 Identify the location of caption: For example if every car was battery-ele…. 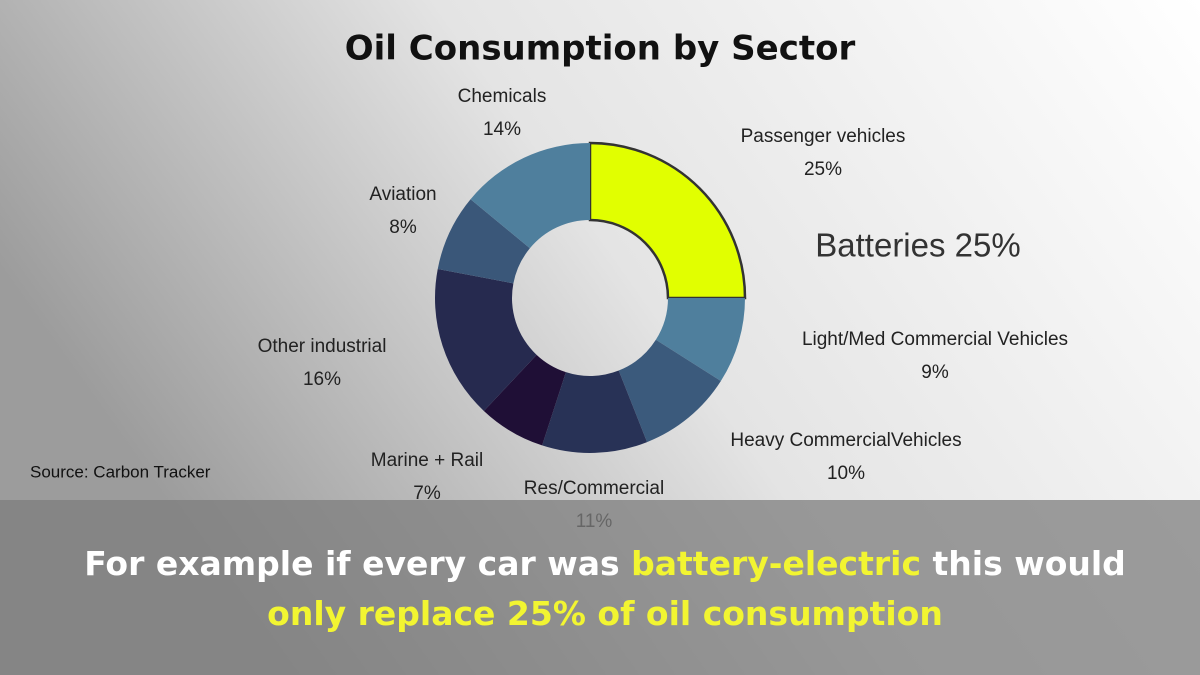
(605, 588).